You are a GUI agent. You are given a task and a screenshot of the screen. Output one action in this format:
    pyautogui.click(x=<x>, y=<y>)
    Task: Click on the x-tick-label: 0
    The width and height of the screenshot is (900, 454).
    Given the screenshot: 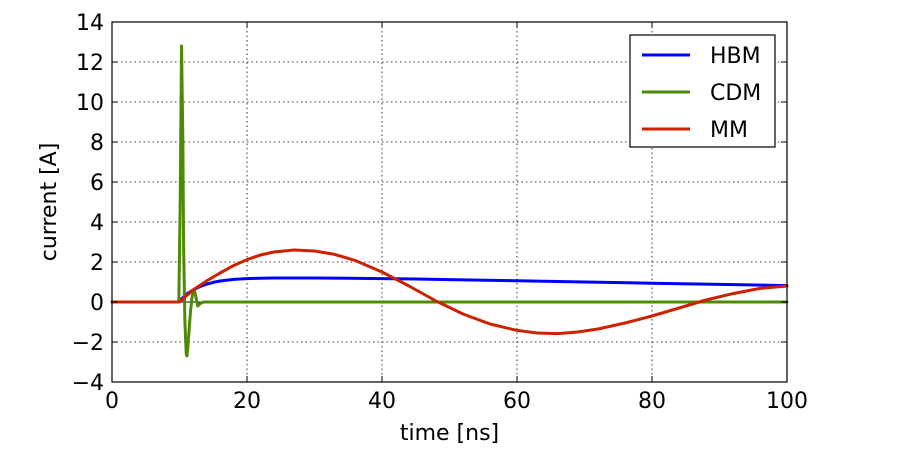 What is the action you would take?
    pyautogui.click(x=112, y=401)
    